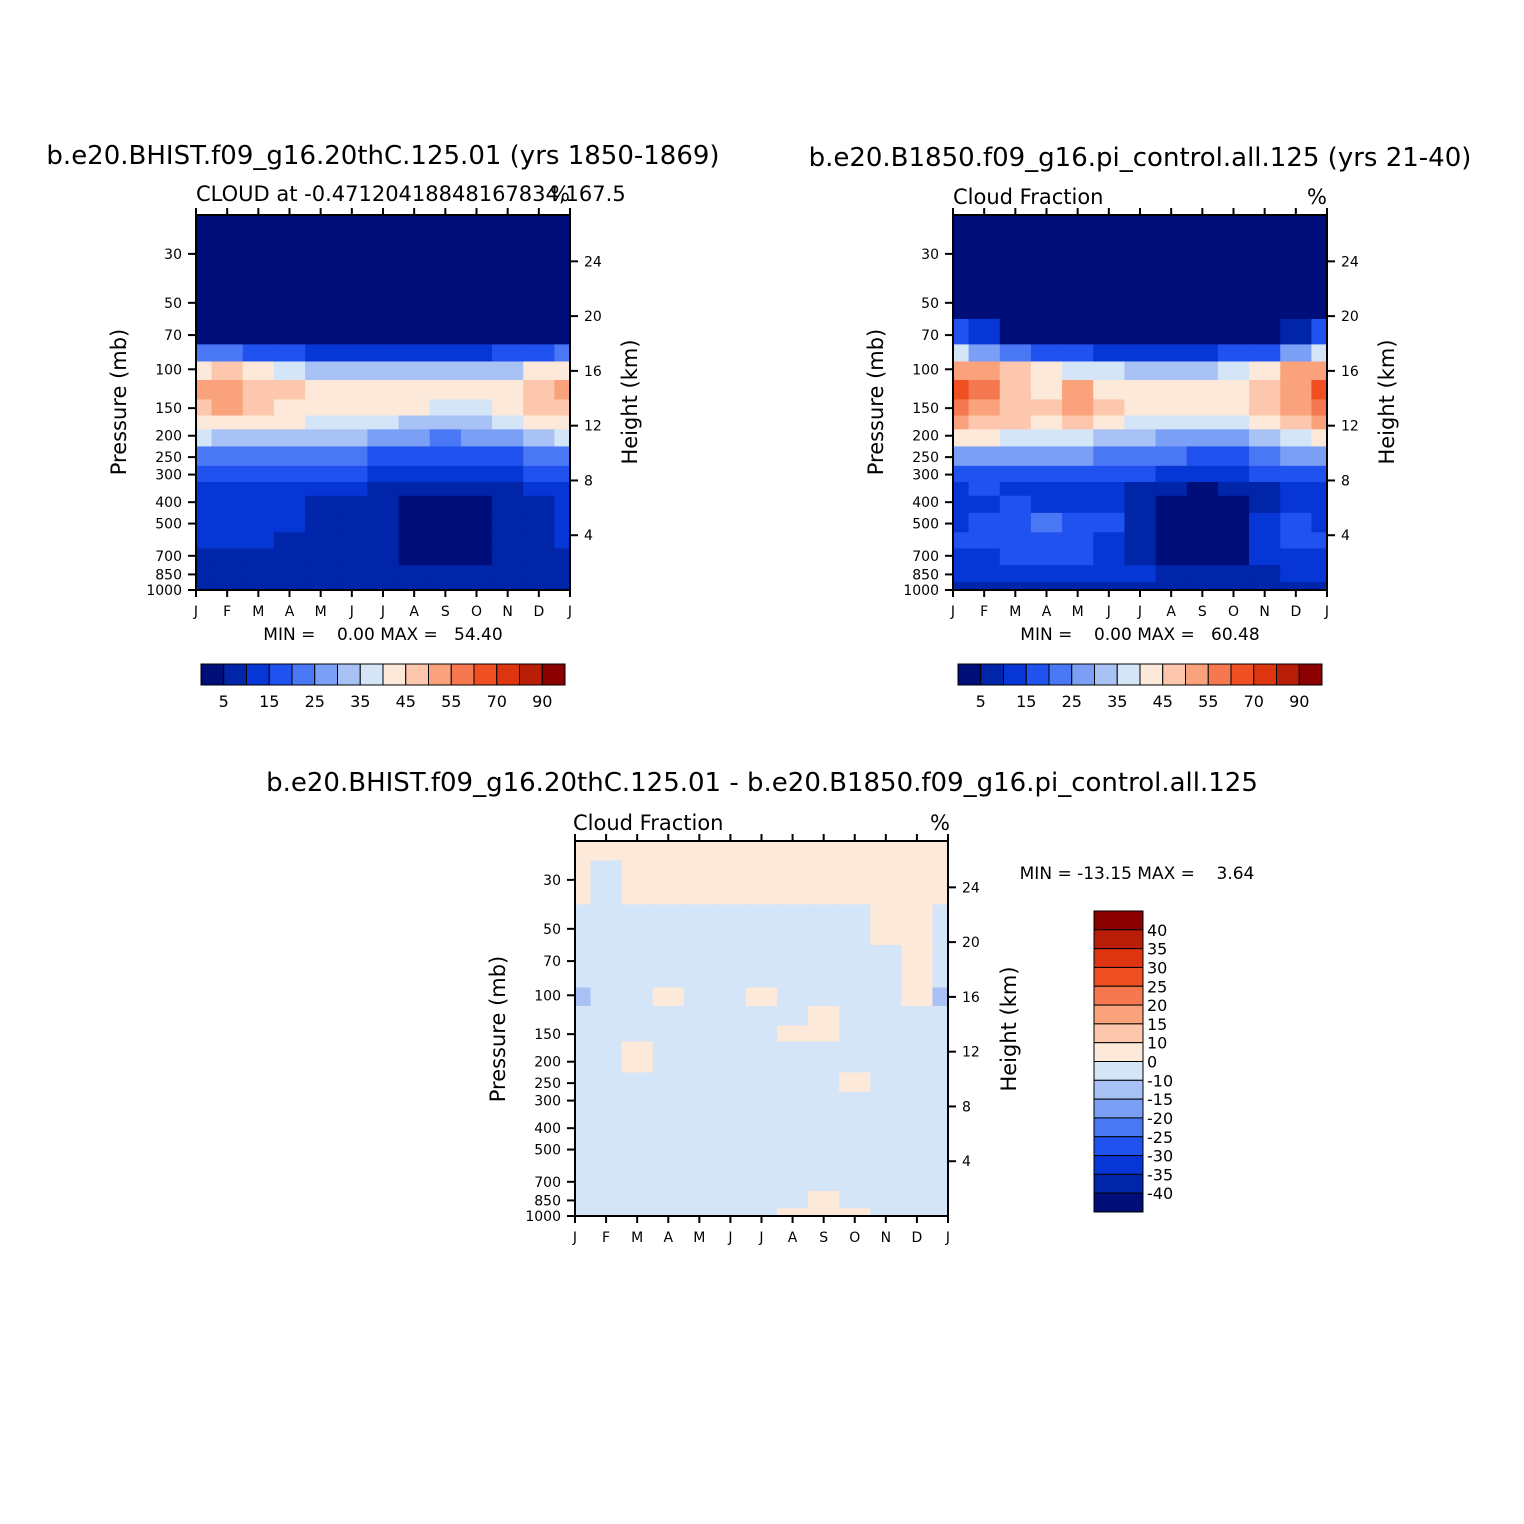  What do you see at coordinates (1163, 701) in the screenshot?
I see `colorbar-label: 45` at bounding box center [1163, 701].